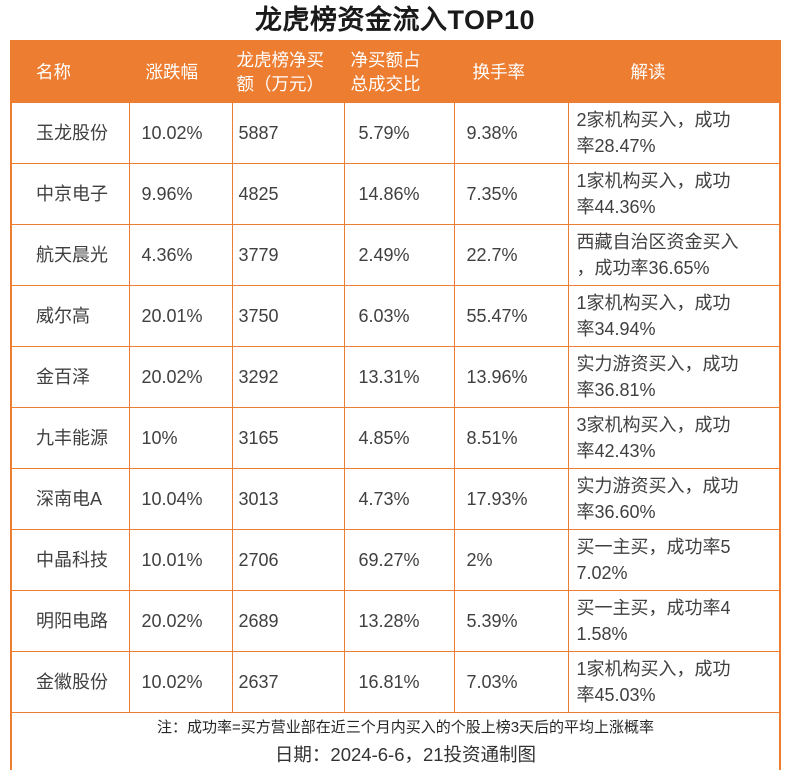 The image size is (790, 770). What do you see at coordinates (674, 133) in the screenshot?
I see `cell-interpretation: 2家机构买入，成功率28.47%` at bounding box center [674, 133].